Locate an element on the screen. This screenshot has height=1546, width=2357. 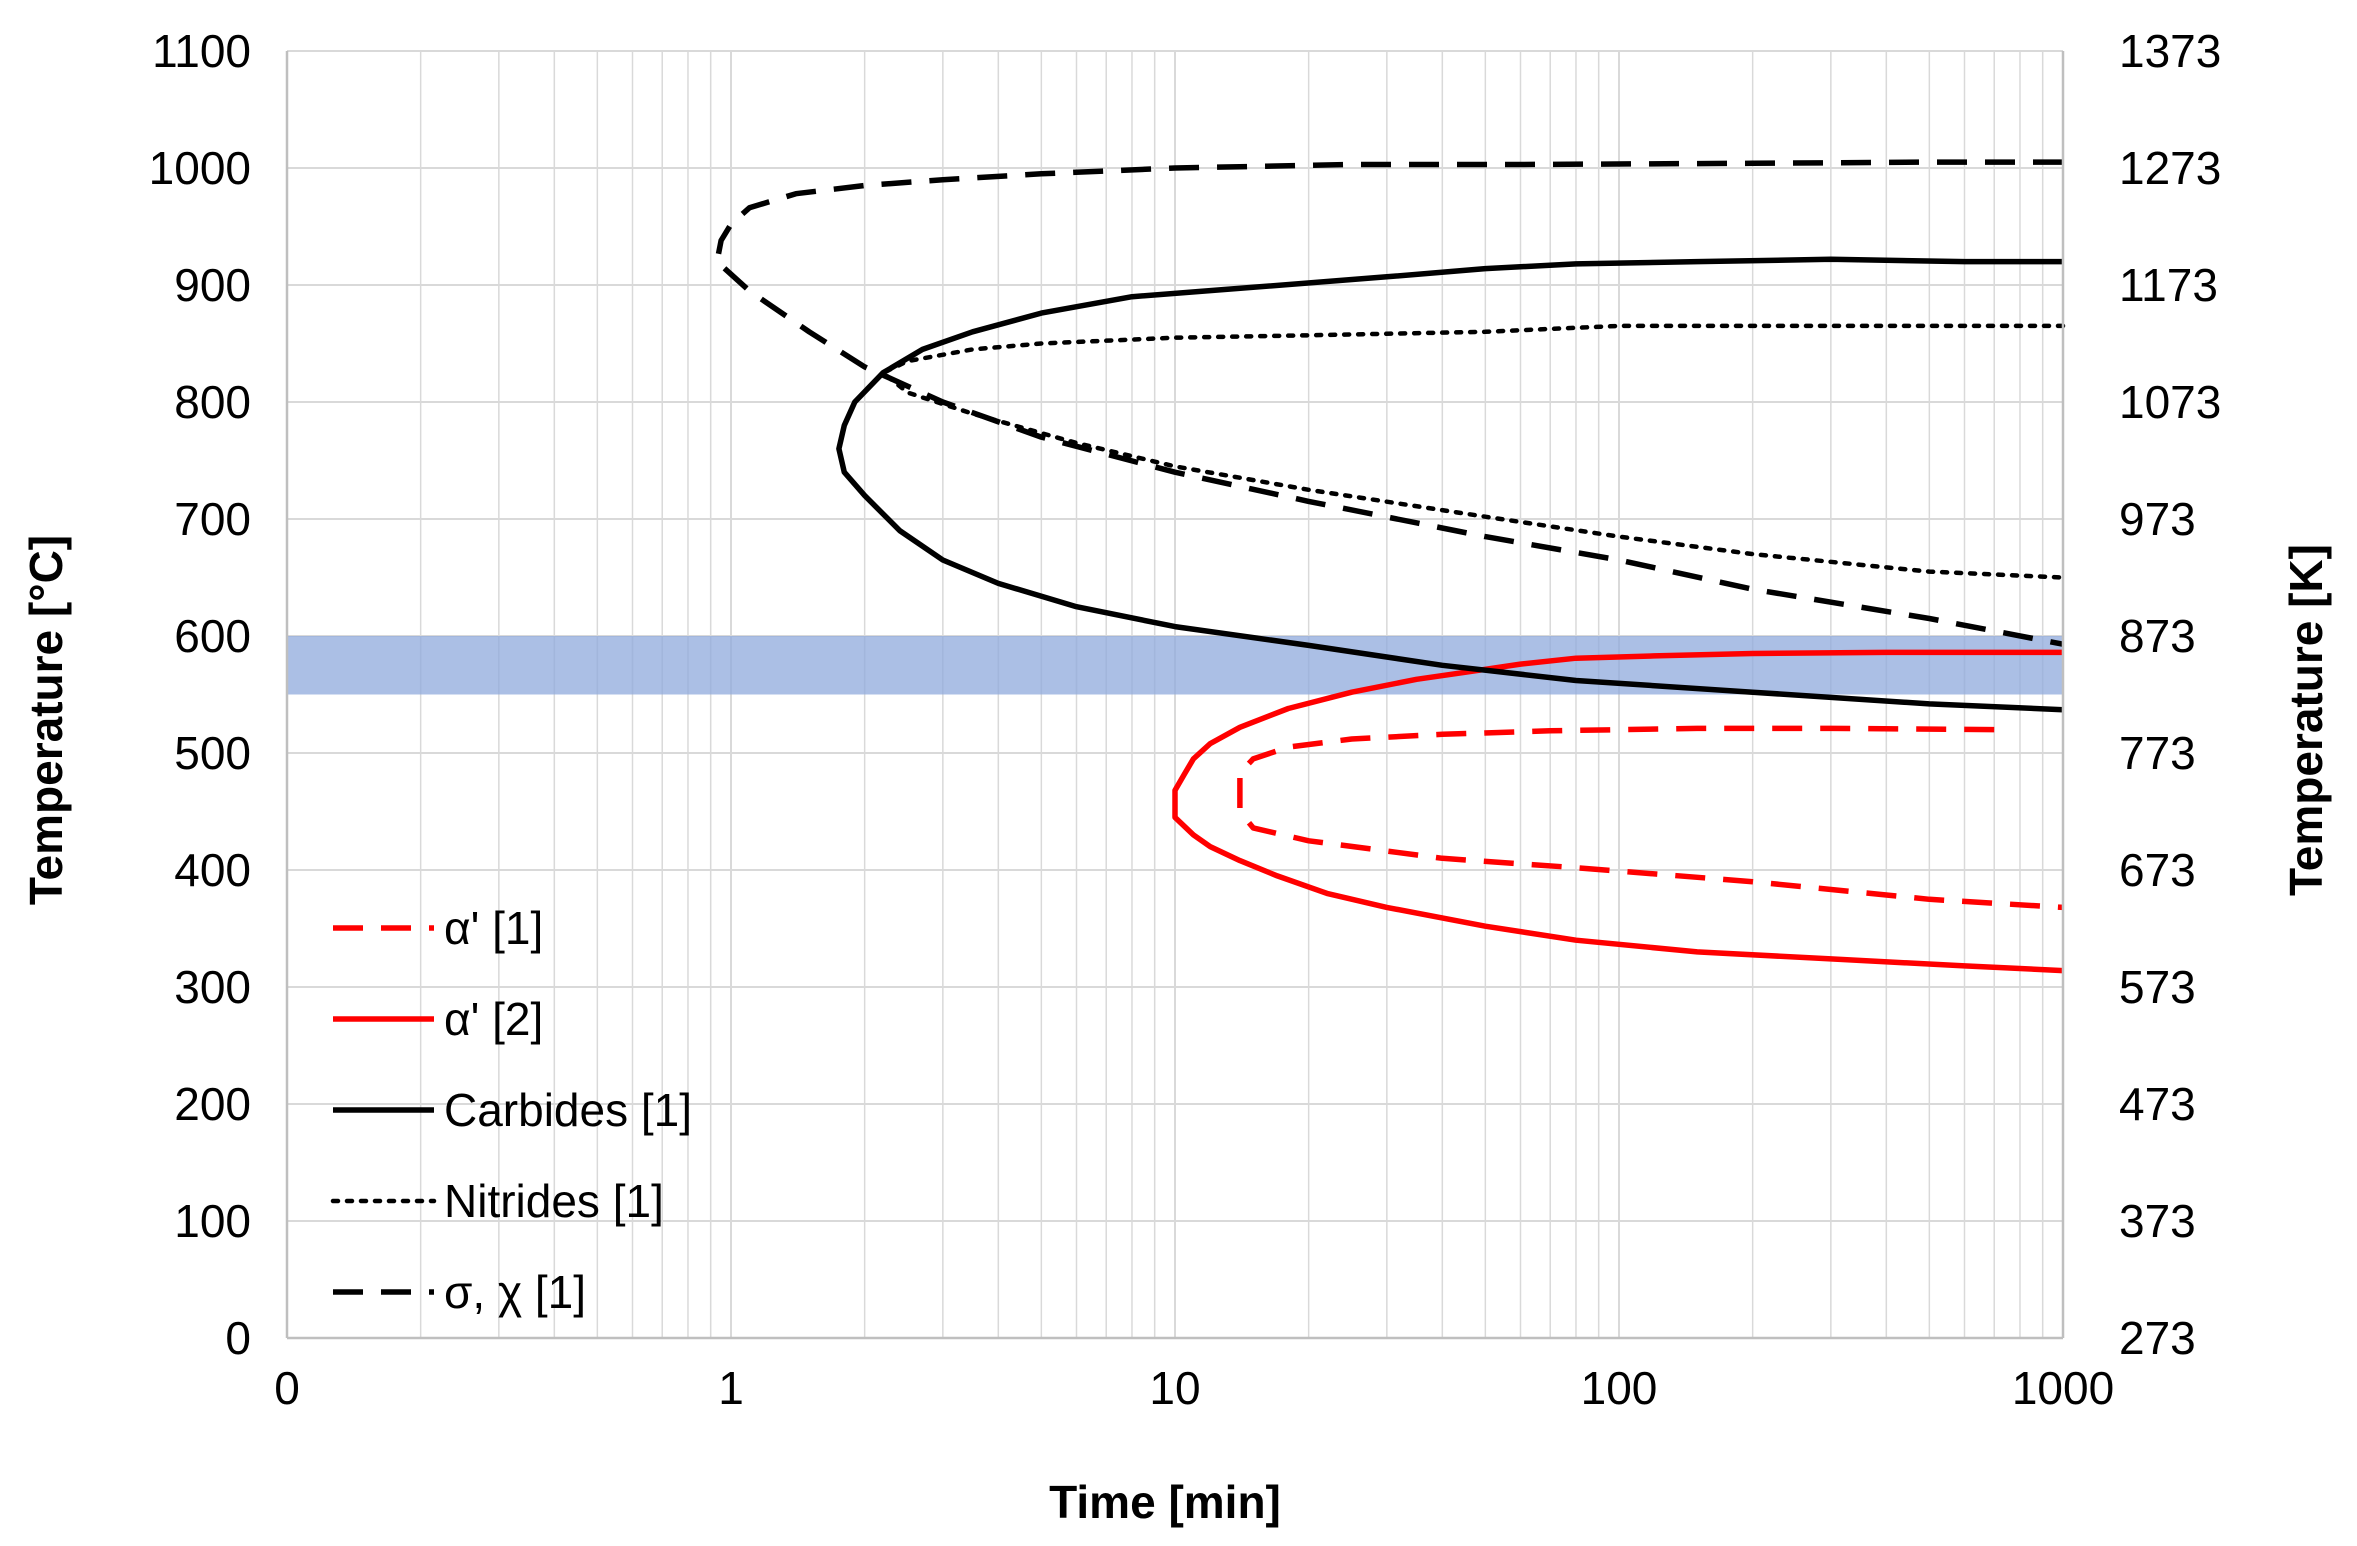
y-tick-label: 100 is located at coordinates (212, 1221).